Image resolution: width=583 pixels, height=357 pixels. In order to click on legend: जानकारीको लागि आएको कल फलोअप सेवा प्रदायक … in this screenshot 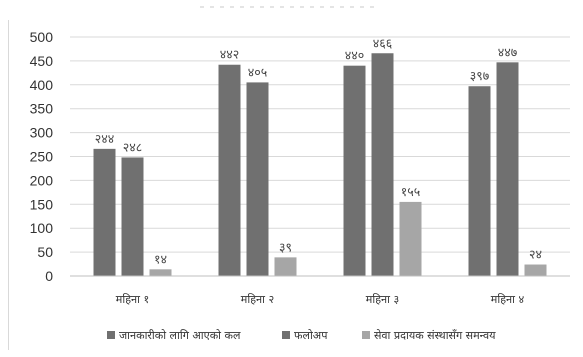, I will do `click(301, 335)`.